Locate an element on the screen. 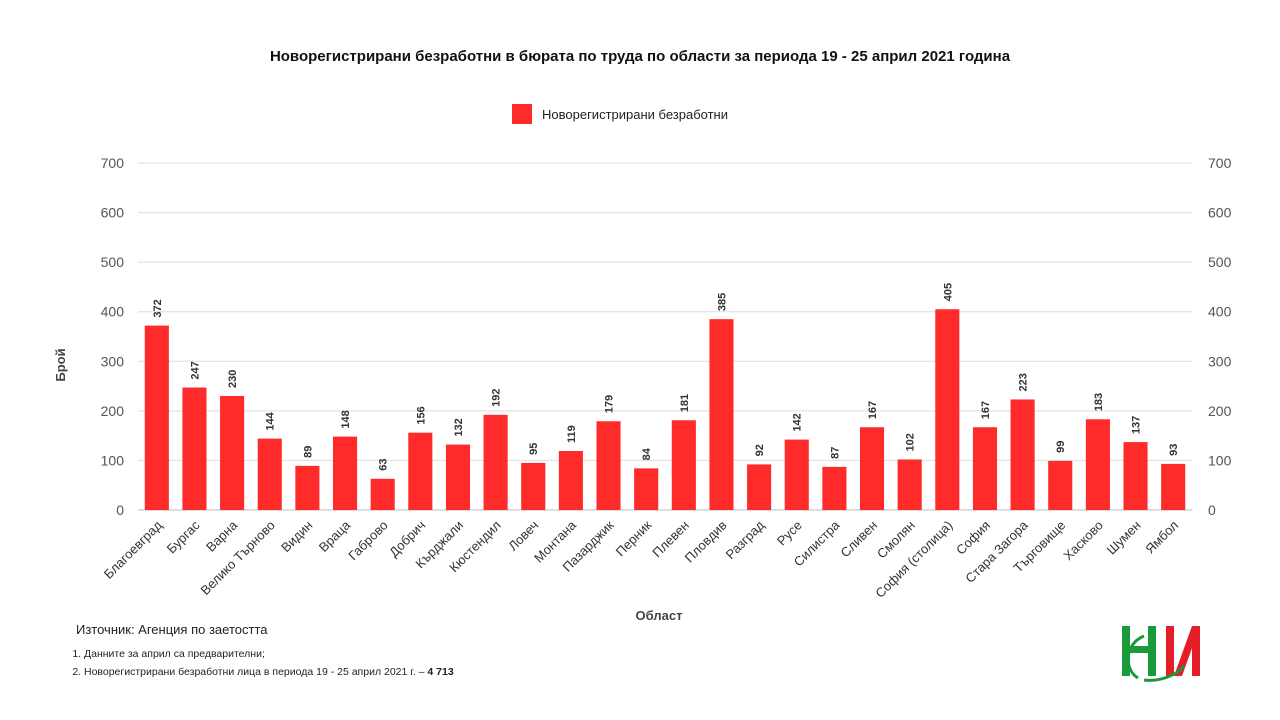 The height and width of the screenshot is (720, 1280). category-label: Благоевград is located at coordinates (133, 549).